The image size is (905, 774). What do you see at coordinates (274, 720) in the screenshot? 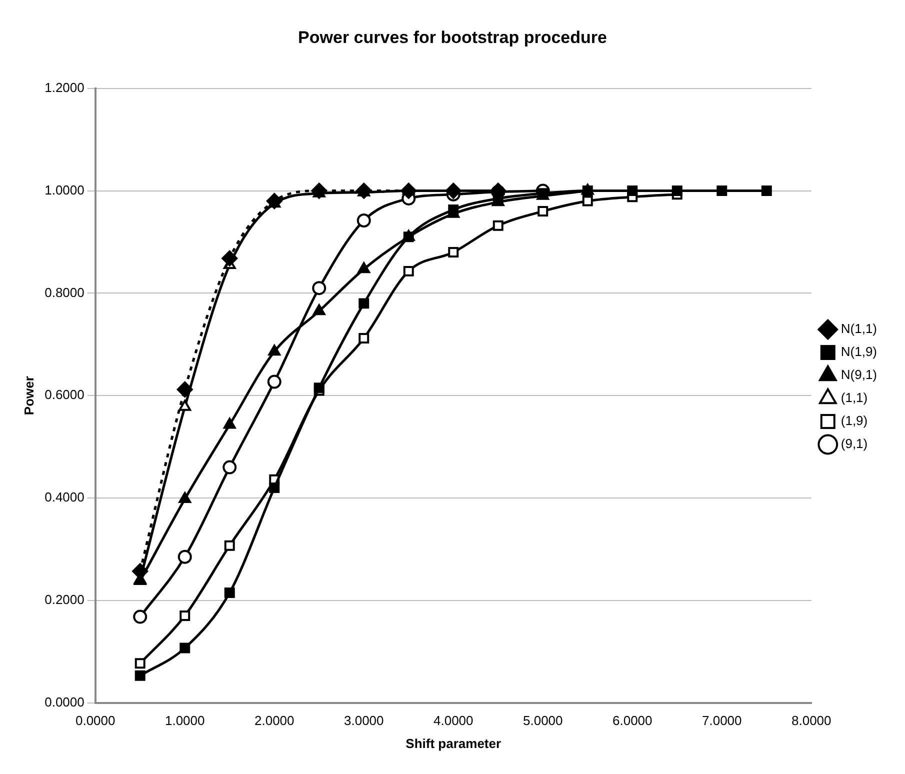
I see `x-tick-label: 2.0000` at bounding box center [274, 720].